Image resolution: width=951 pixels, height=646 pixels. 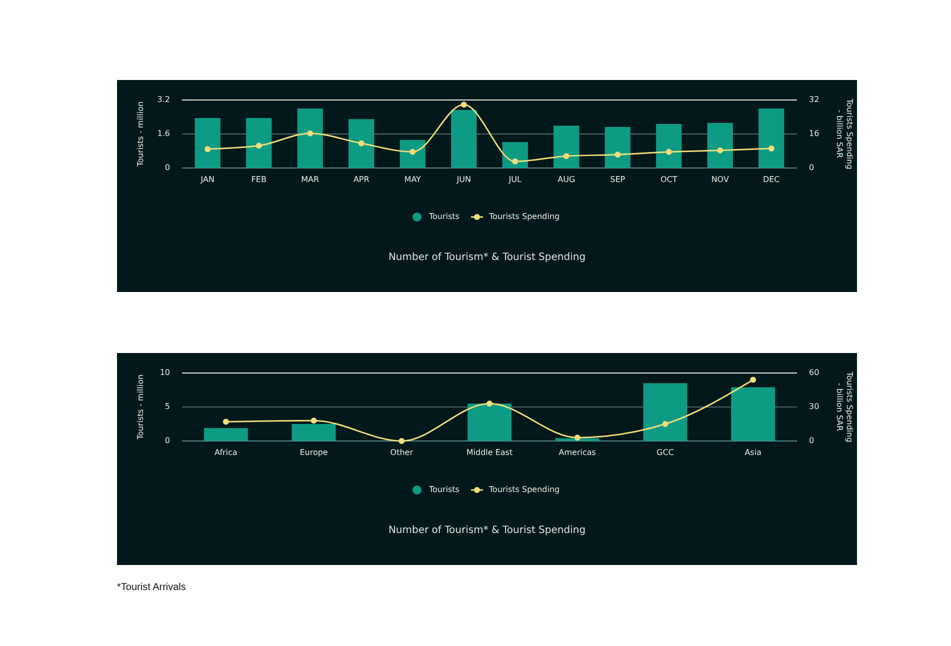 What do you see at coordinates (463, 179) in the screenshot?
I see `x-tick-label: JUN` at bounding box center [463, 179].